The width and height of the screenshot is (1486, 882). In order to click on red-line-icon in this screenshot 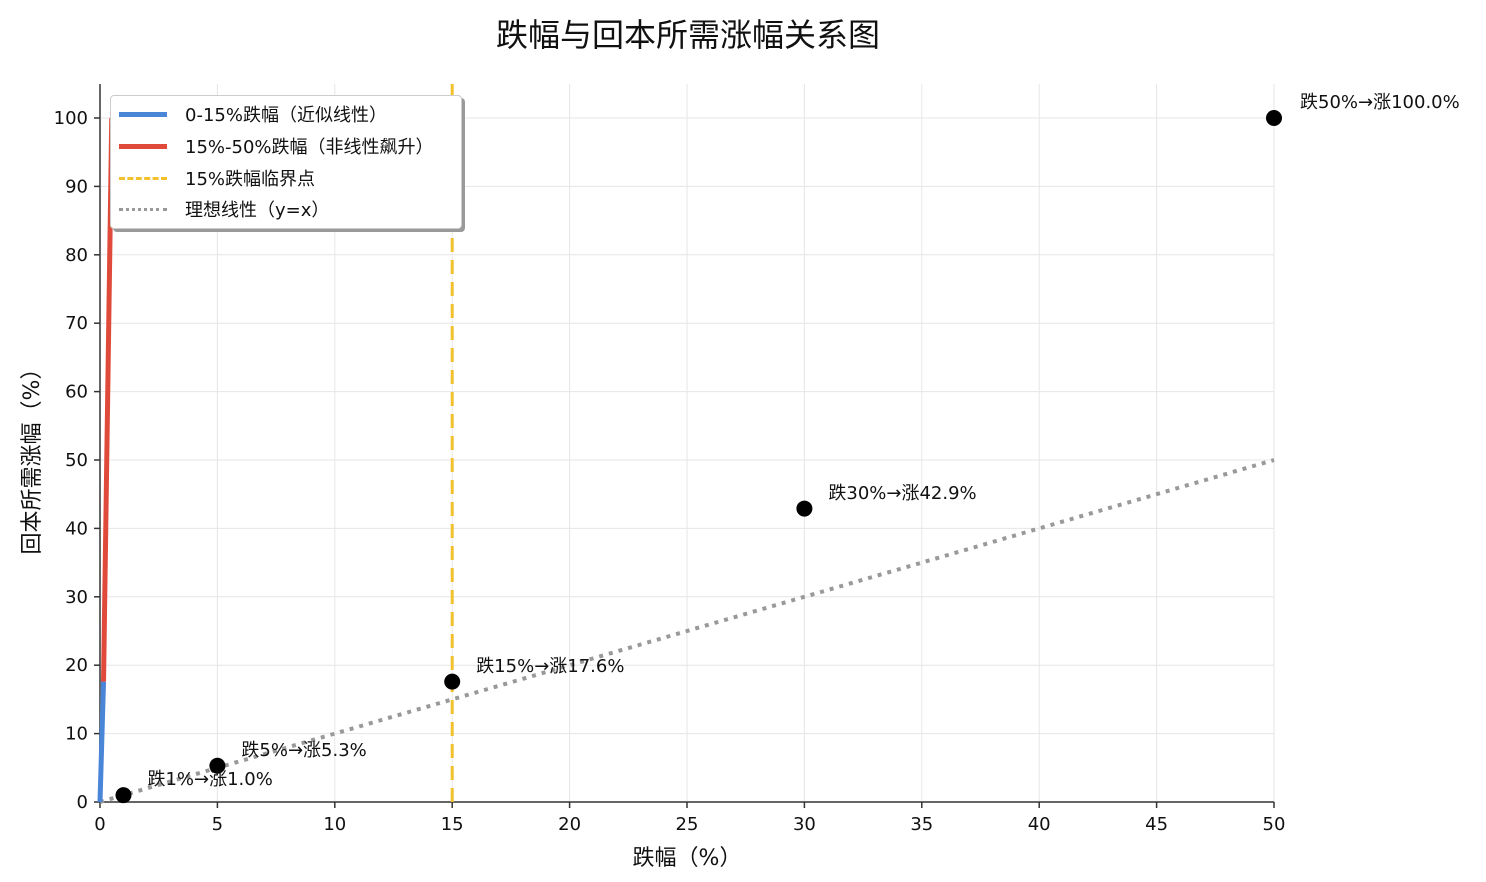, I will do `click(143, 146)`.